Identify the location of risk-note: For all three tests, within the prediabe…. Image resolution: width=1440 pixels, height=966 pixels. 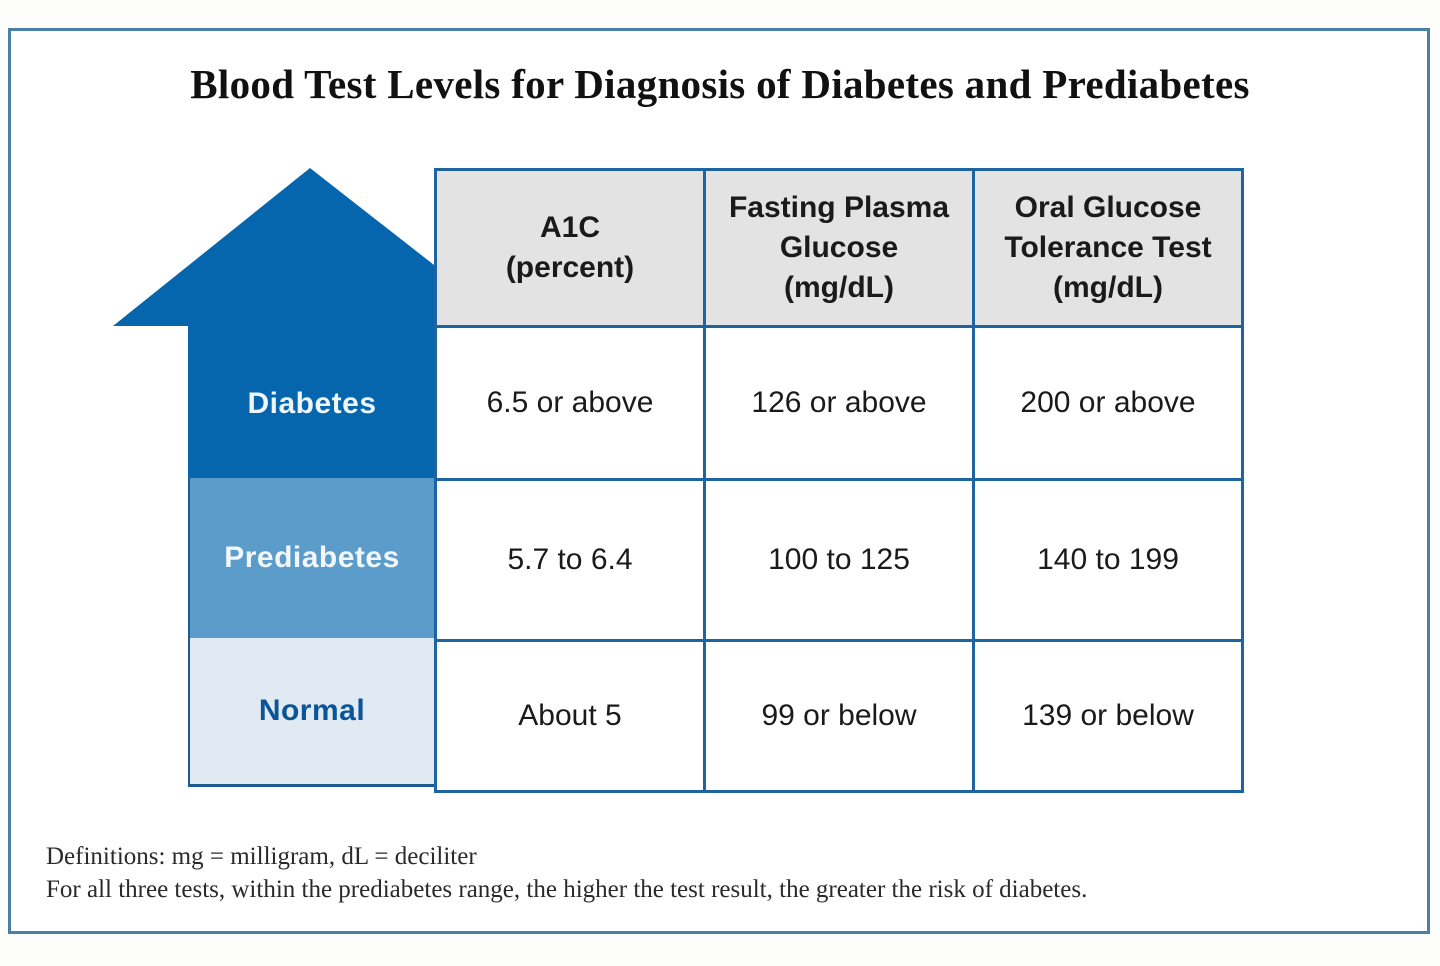
(567, 889).